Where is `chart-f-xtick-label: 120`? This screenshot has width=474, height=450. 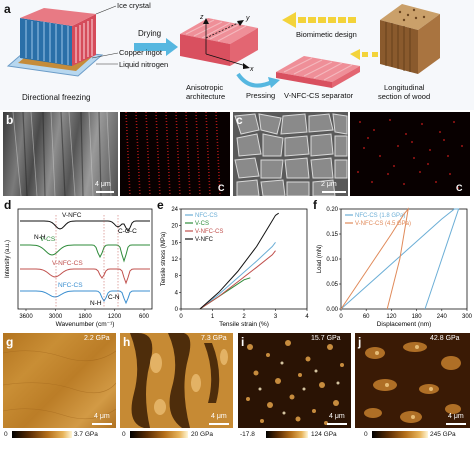
chart-f-xtick-label: 120 is located at coordinates (391, 317).